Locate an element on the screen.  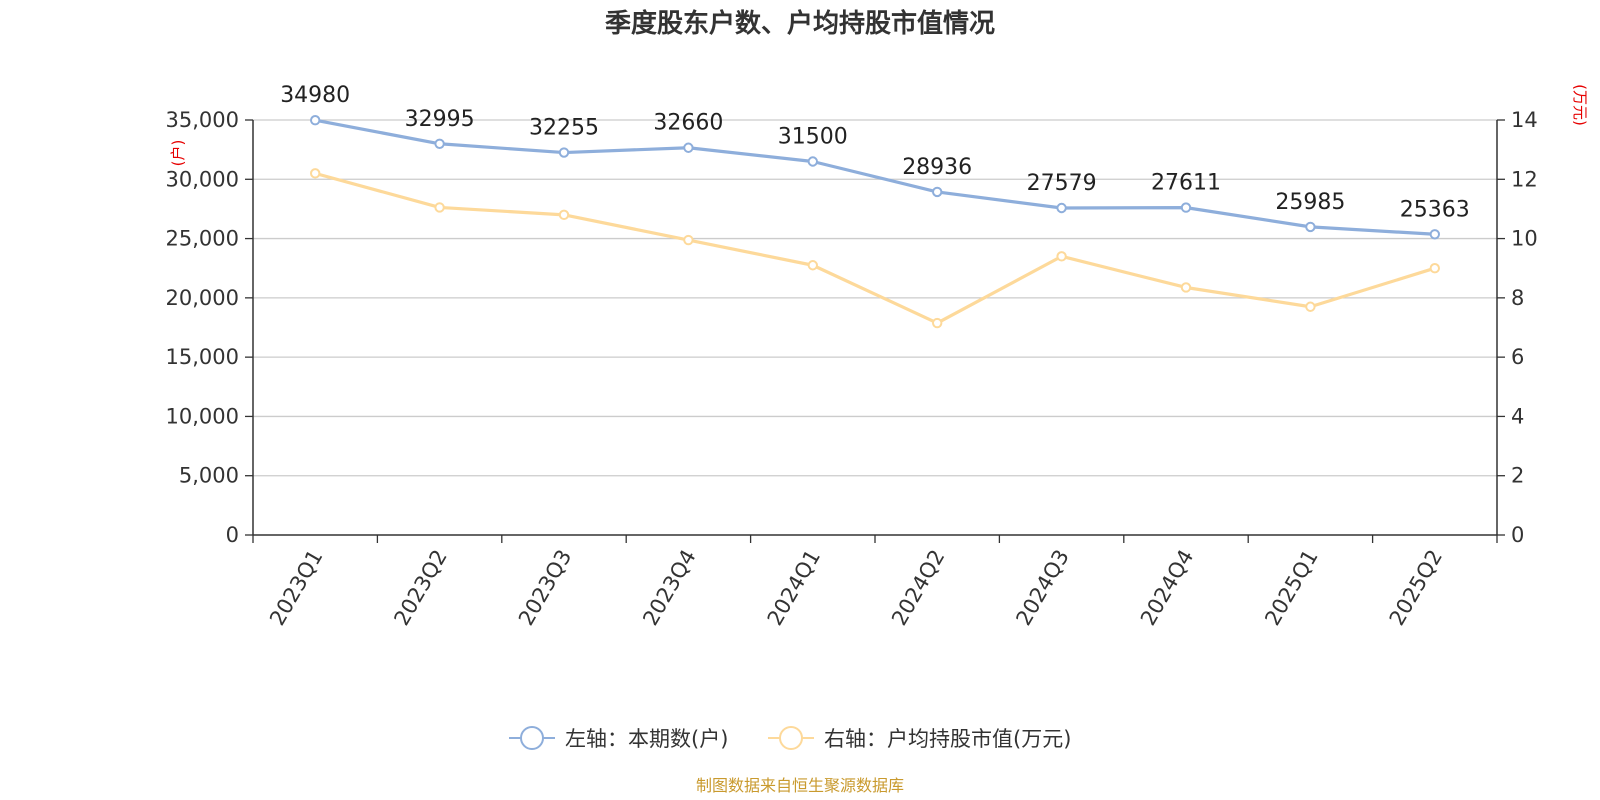
left-axis-tick-label: 30,000 is located at coordinates (202, 179).